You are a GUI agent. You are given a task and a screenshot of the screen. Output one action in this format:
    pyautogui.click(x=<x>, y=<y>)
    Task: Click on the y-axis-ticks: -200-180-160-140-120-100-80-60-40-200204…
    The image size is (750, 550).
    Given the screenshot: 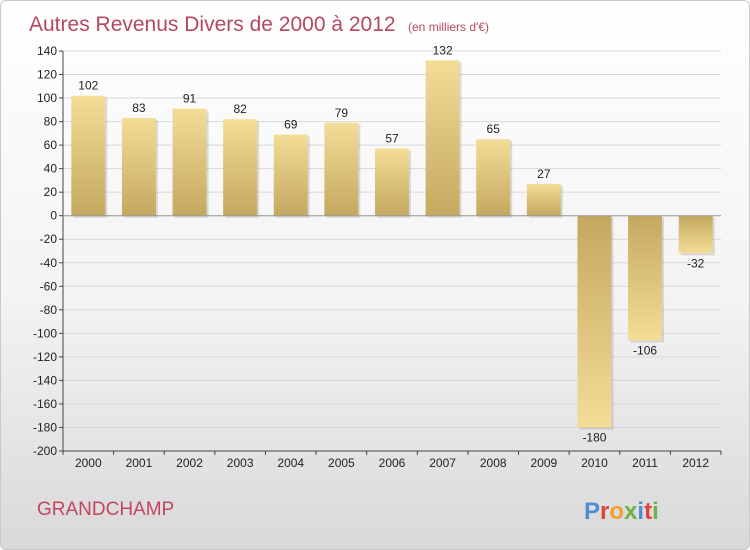 What is the action you would take?
    pyautogui.click(x=48, y=251)
    